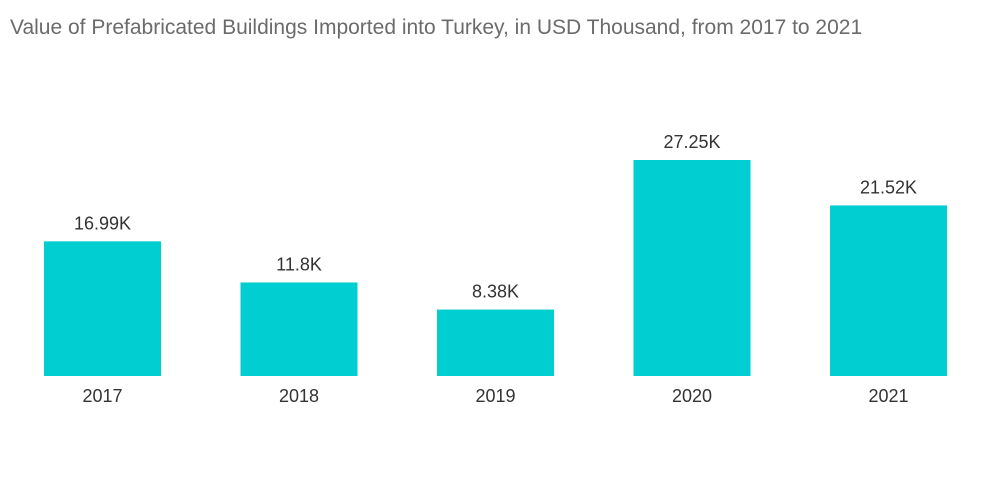  Describe the element at coordinates (299, 396) in the screenshot. I see `x-tick-label-2018: 2018` at that location.